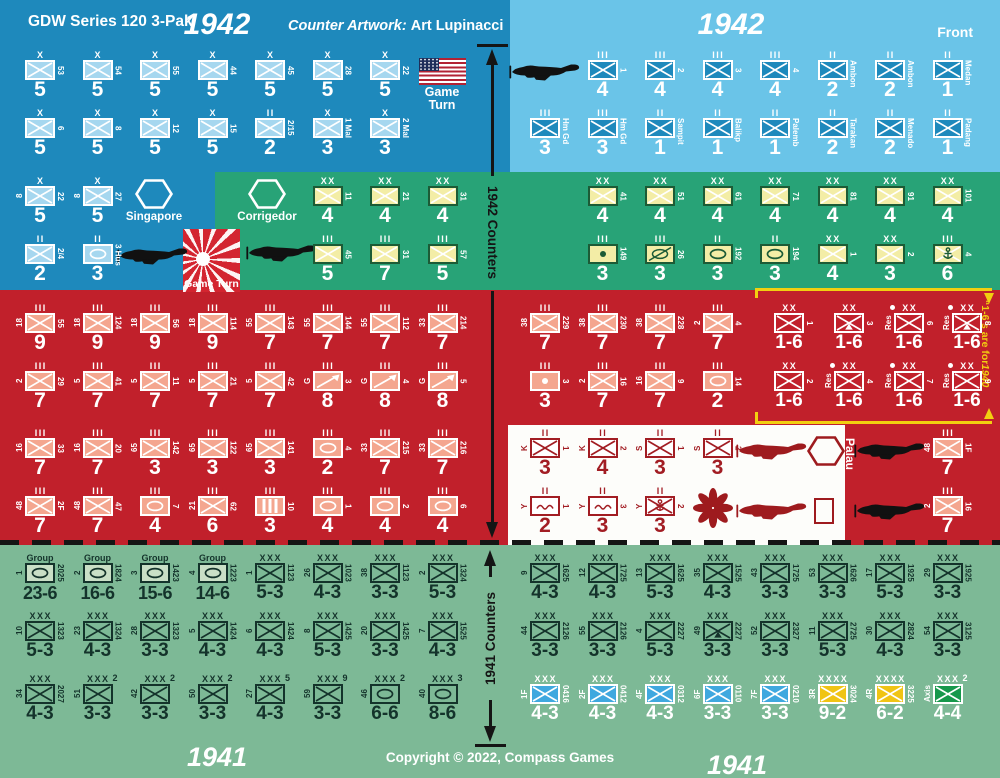 The width and height of the screenshot is (1000, 778). Describe the element at coordinates (440, 698) in the screenshot. I see `counter: XXX 3 40 8-6` at that location.